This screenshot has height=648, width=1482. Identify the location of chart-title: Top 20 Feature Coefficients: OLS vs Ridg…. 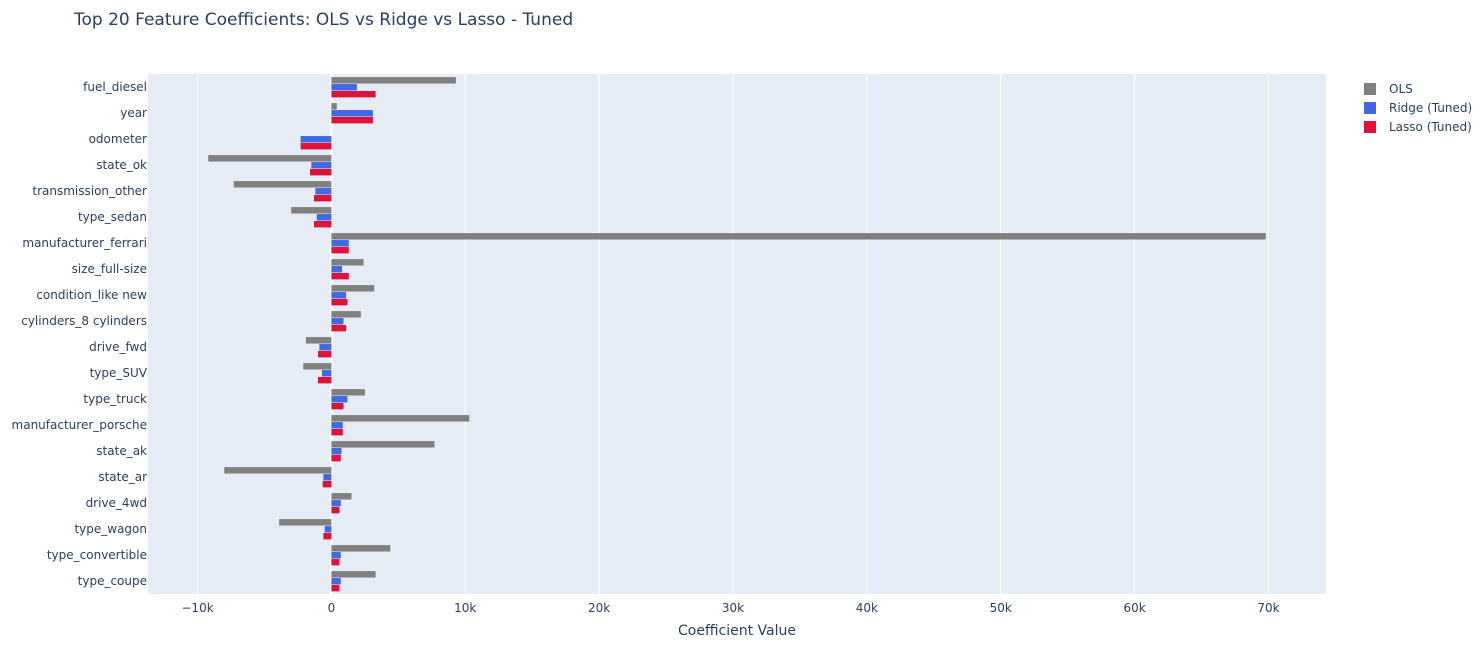
(323, 20).